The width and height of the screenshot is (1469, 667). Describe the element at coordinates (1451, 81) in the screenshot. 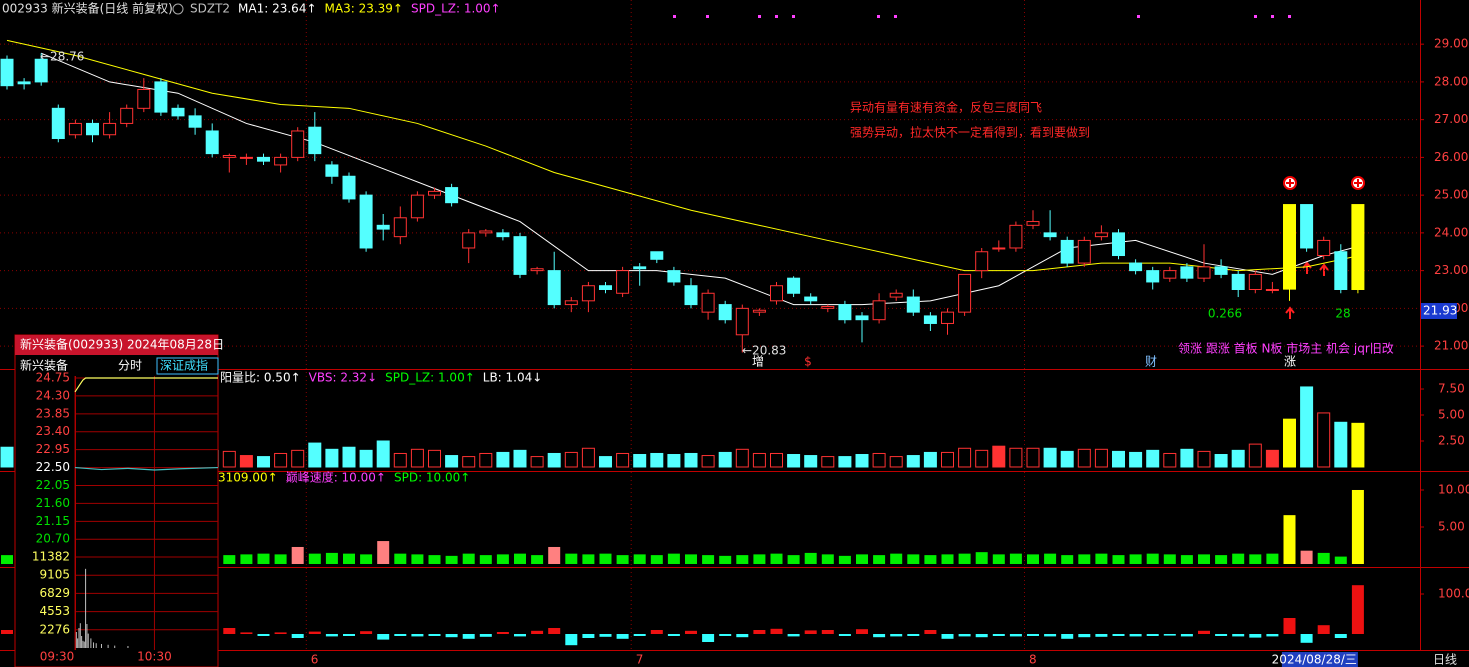

I see `y-tick-label: 28.00` at that location.